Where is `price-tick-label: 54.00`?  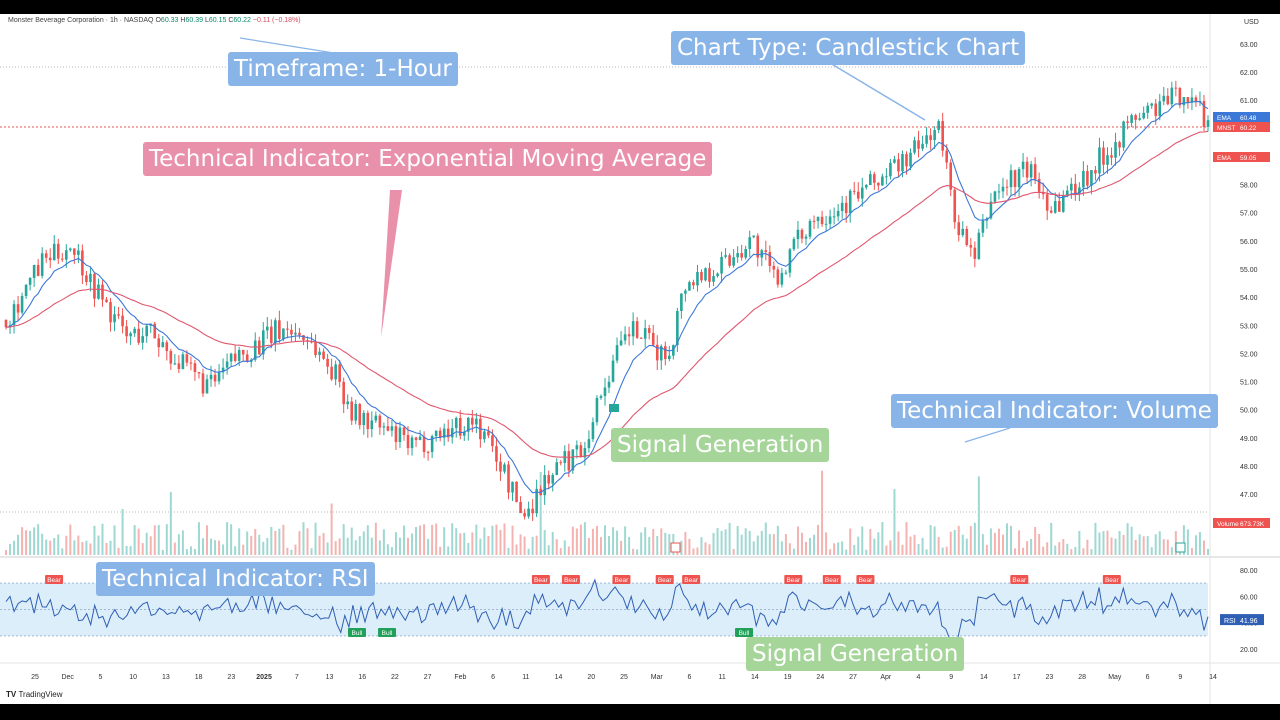
price-tick-label: 54.00 is located at coordinates (1249, 298).